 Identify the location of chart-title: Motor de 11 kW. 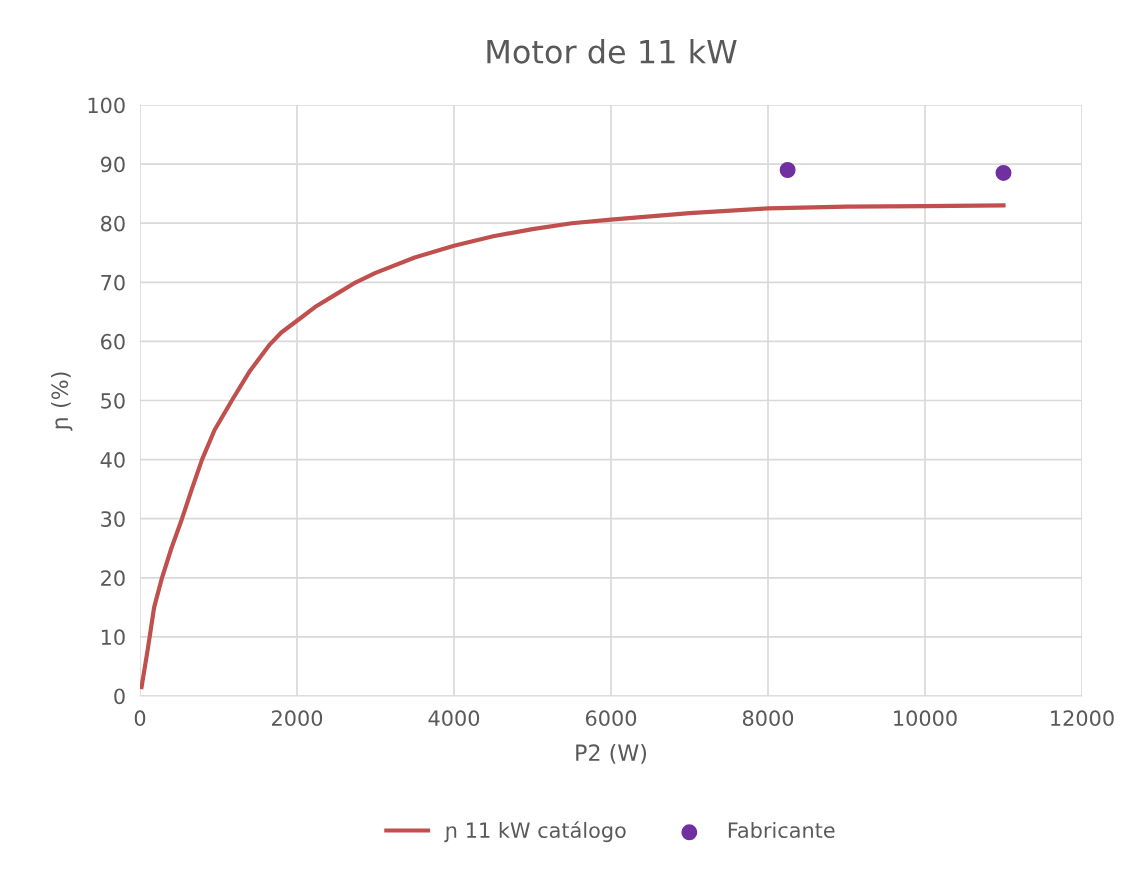
(612, 51).